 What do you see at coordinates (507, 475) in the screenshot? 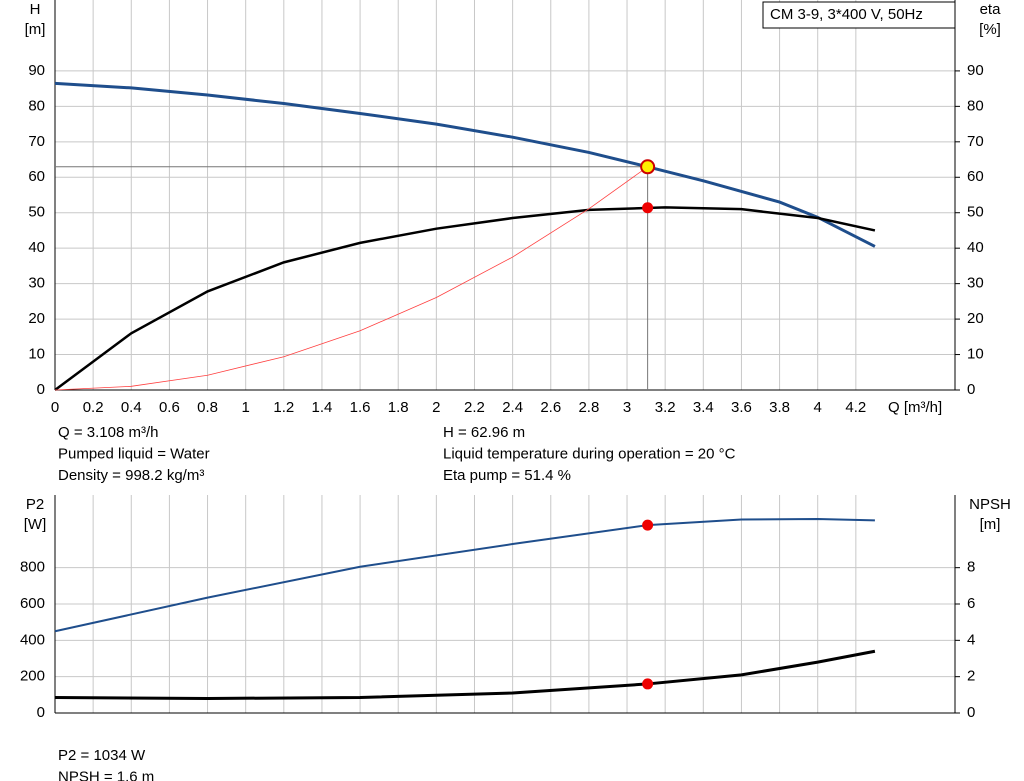
I see `info-text: Eta pump = 51.4 %` at bounding box center [507, 475].